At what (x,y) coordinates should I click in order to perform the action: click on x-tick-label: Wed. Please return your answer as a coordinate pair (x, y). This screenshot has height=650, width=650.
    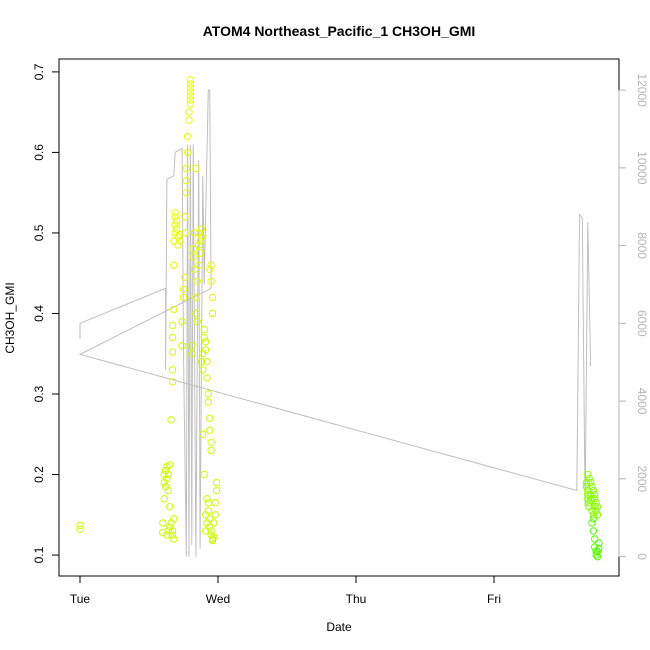
    Looking at the image, I should click on (218, 599).